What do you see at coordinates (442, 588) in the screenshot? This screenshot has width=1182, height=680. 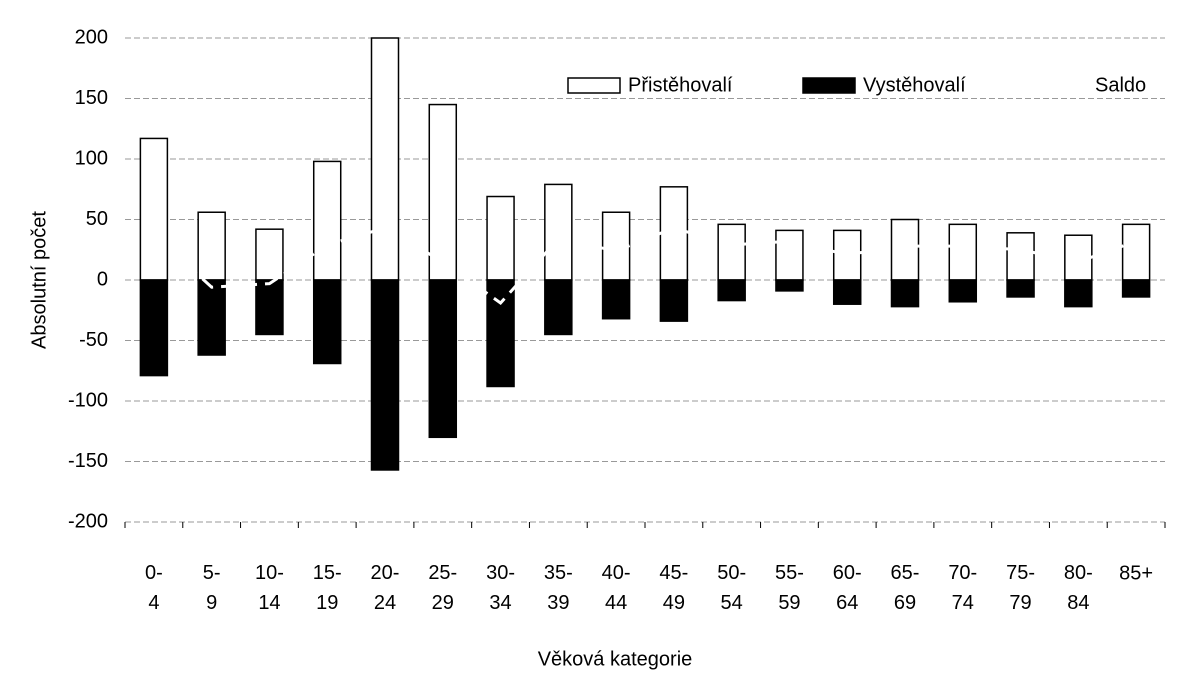 I see `x-tick-label: 25-29` at bounding box center [442, 588].